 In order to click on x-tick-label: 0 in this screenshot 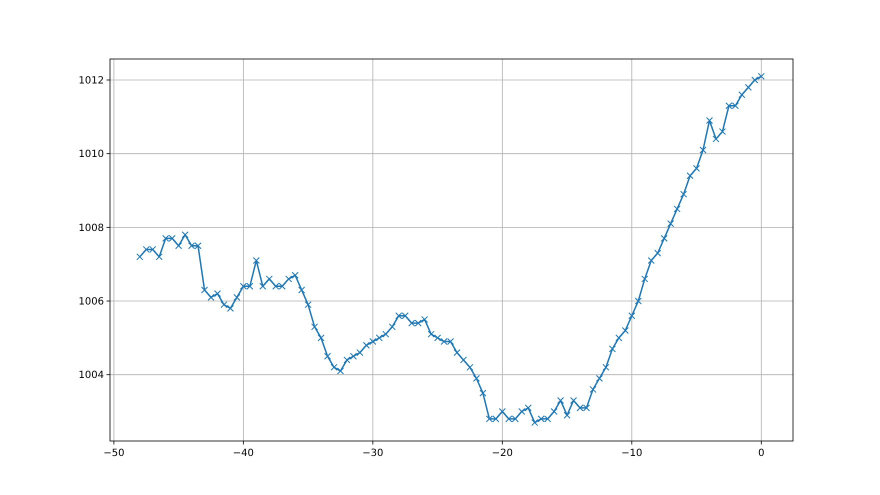, I will do `click(761, 453)`.